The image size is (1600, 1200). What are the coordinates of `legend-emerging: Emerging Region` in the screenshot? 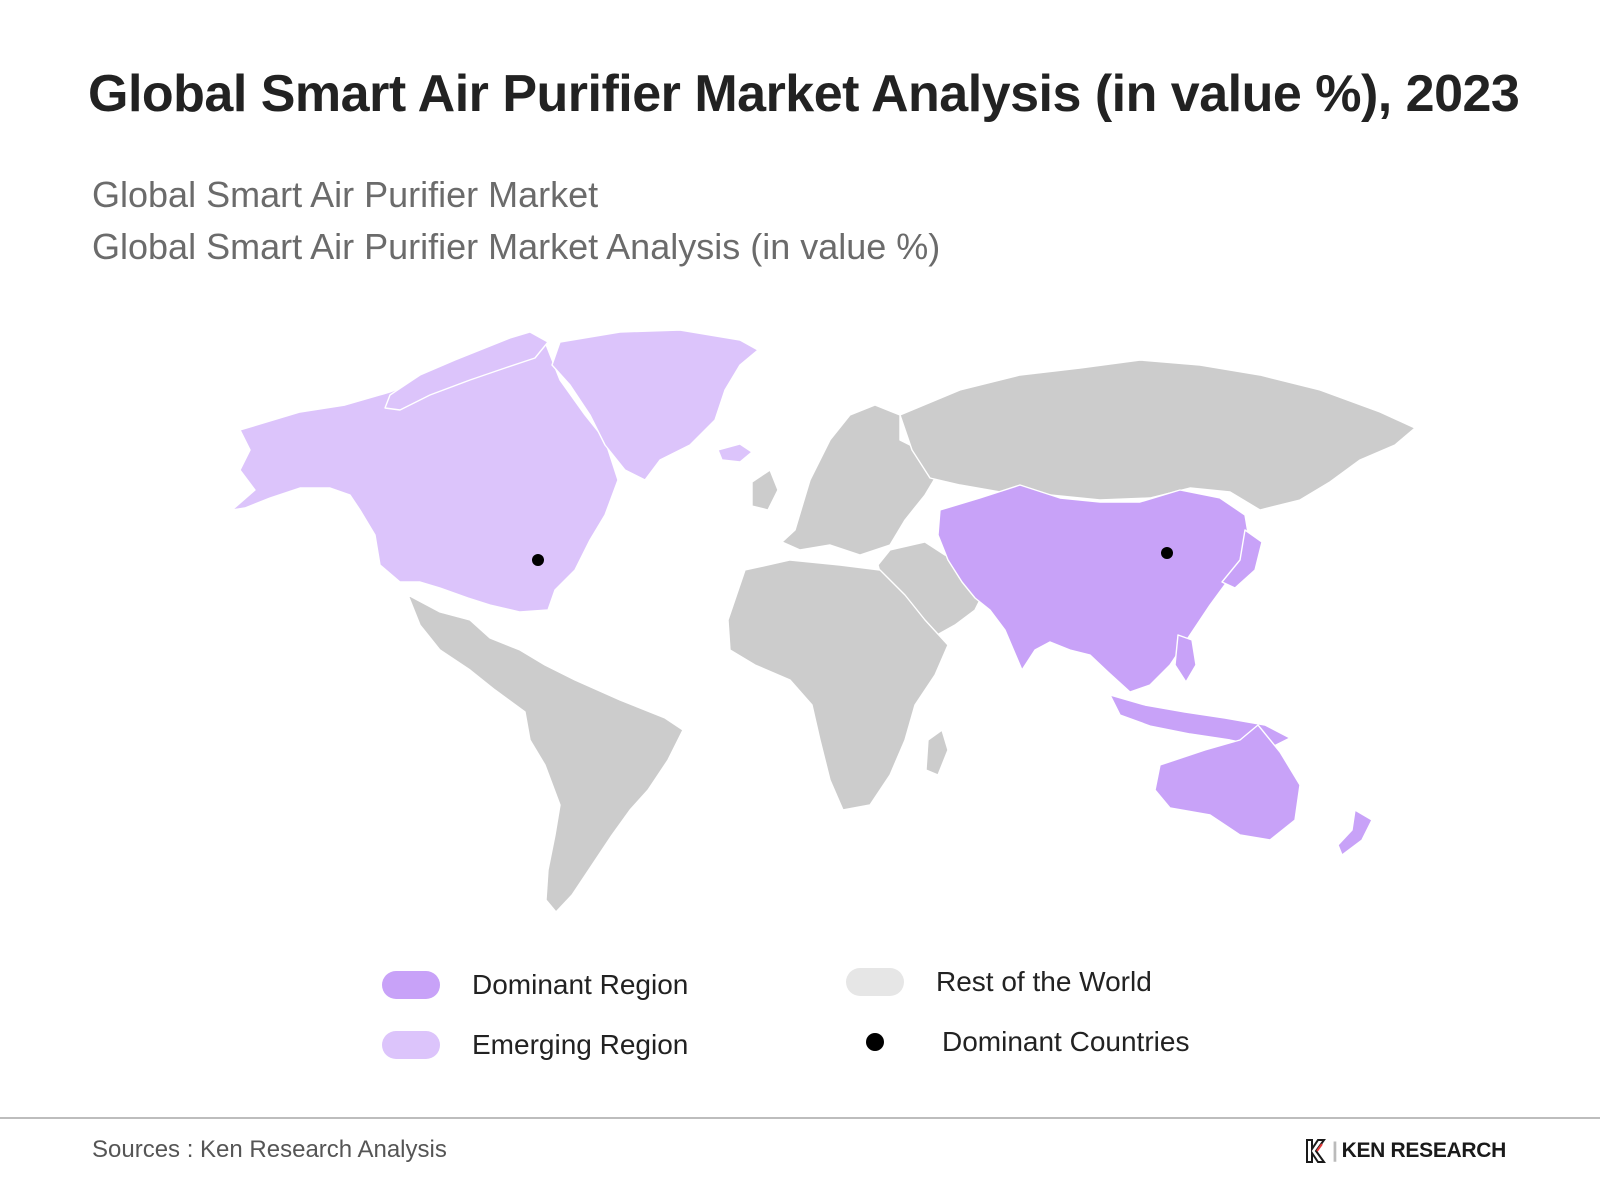 It's located at (535, 1045).